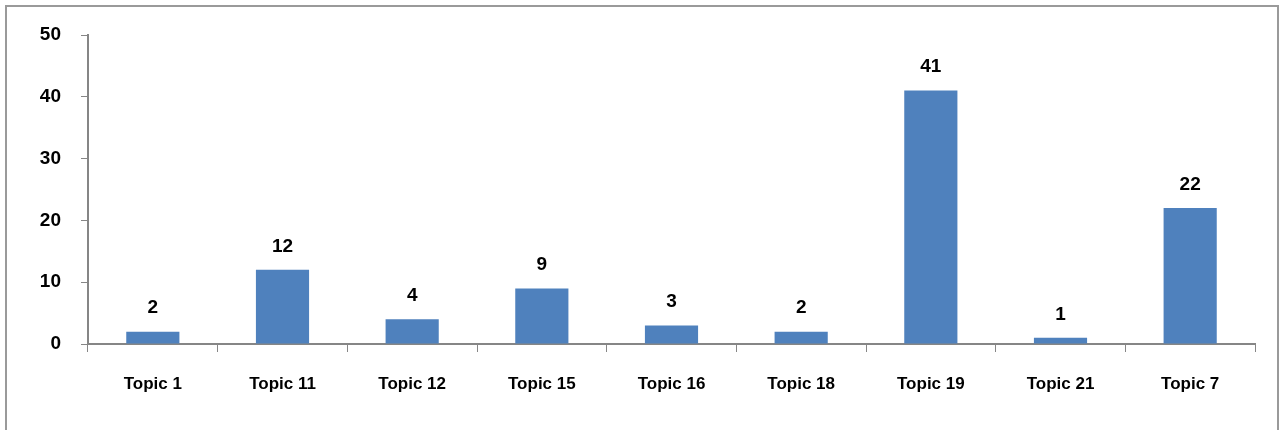 This screenshot has width=1282, height=430. I want to click on x-tick-label: Topic 7, so click(1190, 383).